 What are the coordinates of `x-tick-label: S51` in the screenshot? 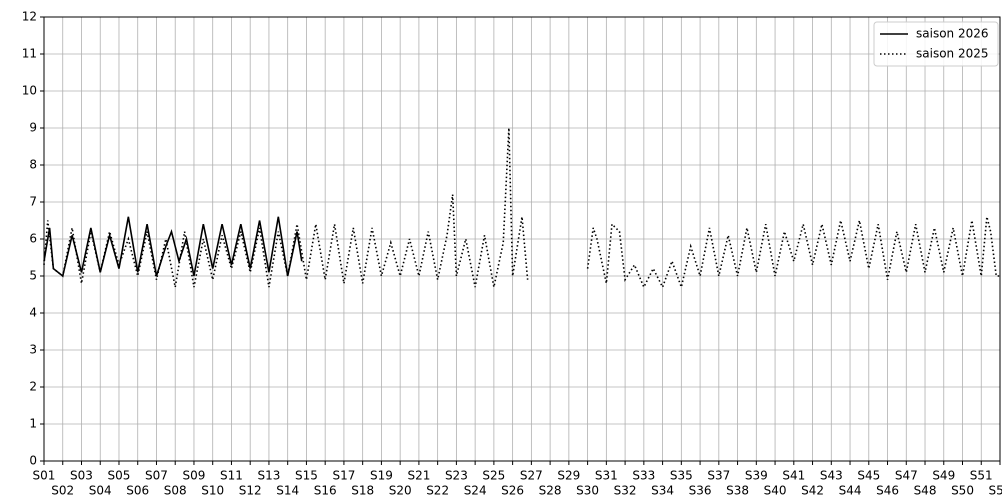 It's located at (981, 476).